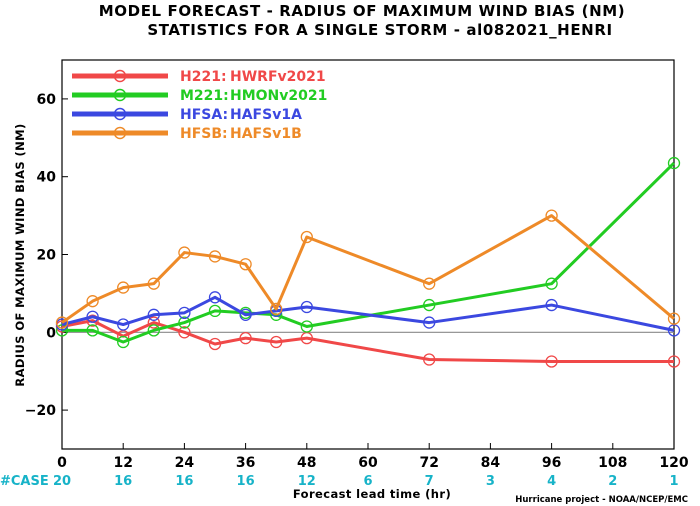  What do you see at coordinates (551, 481) in the screenshot?
I see `case-count: 4` at bounding box center [551, 481].